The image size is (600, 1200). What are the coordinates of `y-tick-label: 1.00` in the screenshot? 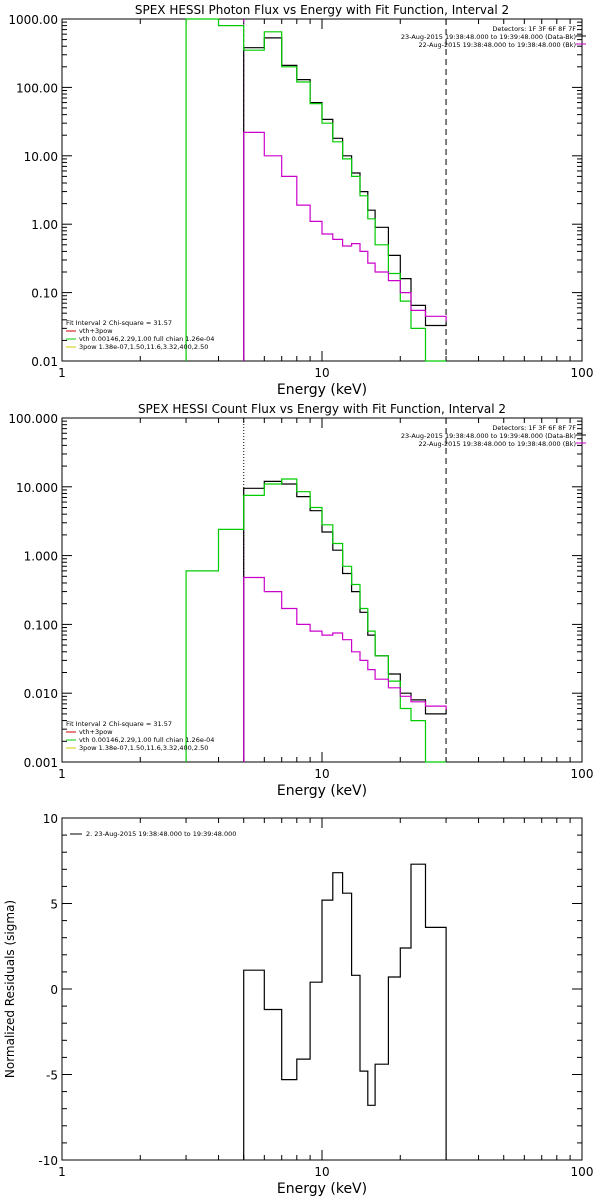 It's located at (44, 225).